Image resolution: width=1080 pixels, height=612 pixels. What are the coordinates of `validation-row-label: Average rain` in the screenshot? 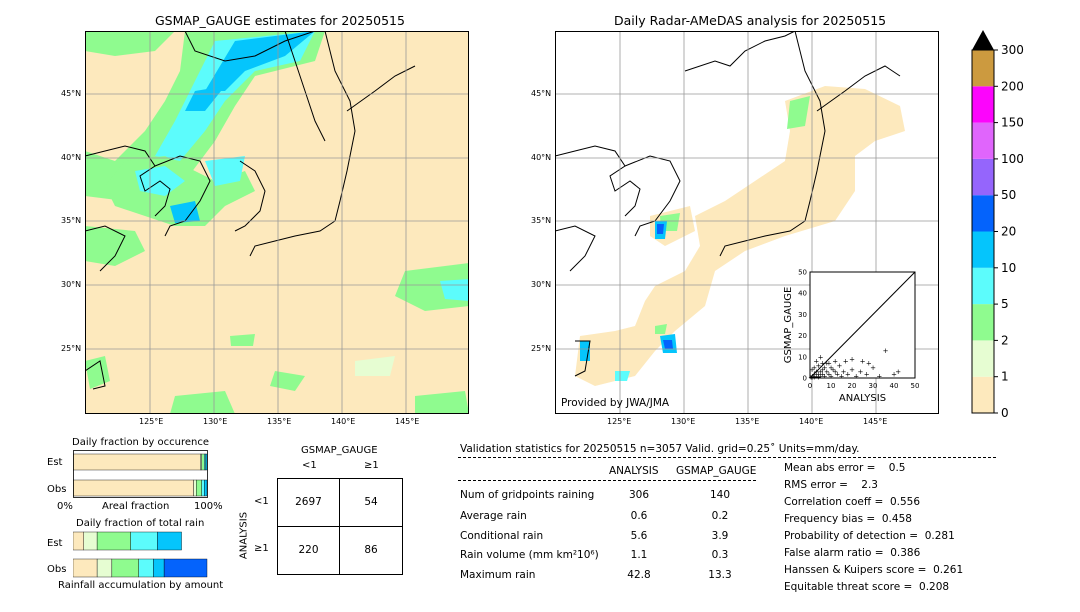 It's located at (493, 516).